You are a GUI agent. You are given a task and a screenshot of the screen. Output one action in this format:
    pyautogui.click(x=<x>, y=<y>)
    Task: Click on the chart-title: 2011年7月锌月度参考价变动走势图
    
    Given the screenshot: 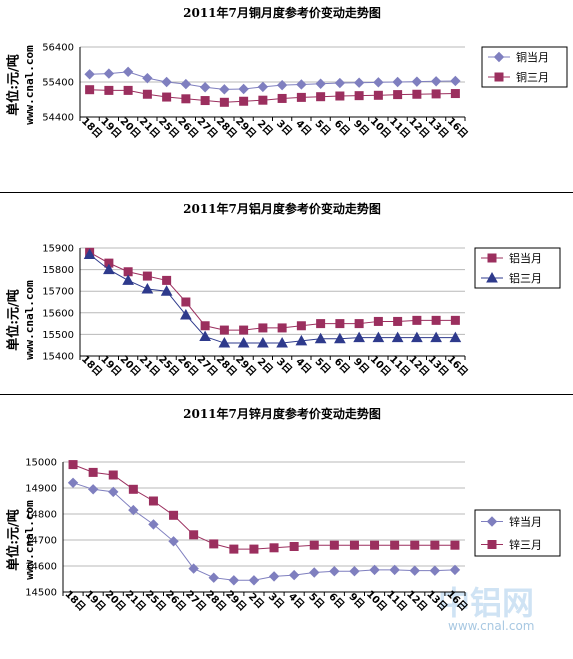 What is the action you would take?
    pyautogui.click(x=282, y=413)
    